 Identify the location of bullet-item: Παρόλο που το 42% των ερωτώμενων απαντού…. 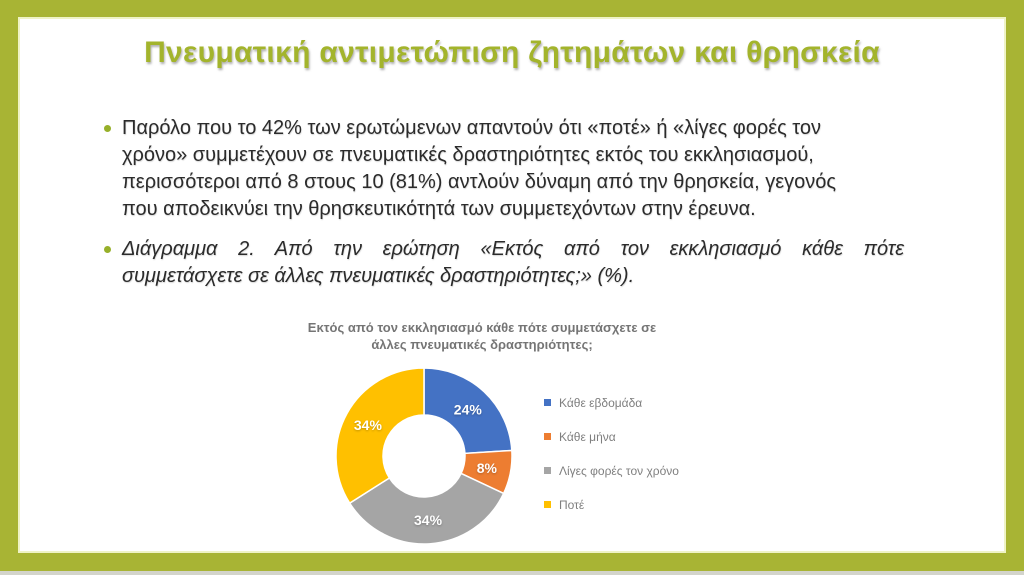
(504, 169).